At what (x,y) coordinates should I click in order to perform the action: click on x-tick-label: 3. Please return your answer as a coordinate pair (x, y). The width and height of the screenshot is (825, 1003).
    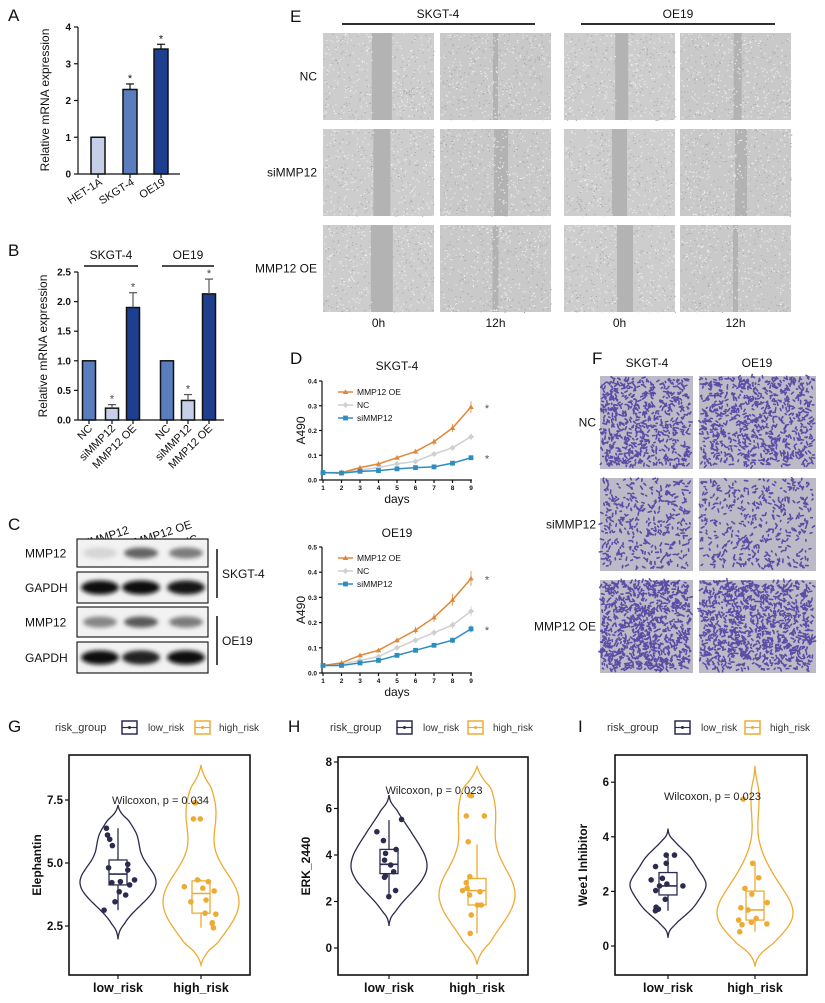
    Looking at the image, I should click on (360, 681).